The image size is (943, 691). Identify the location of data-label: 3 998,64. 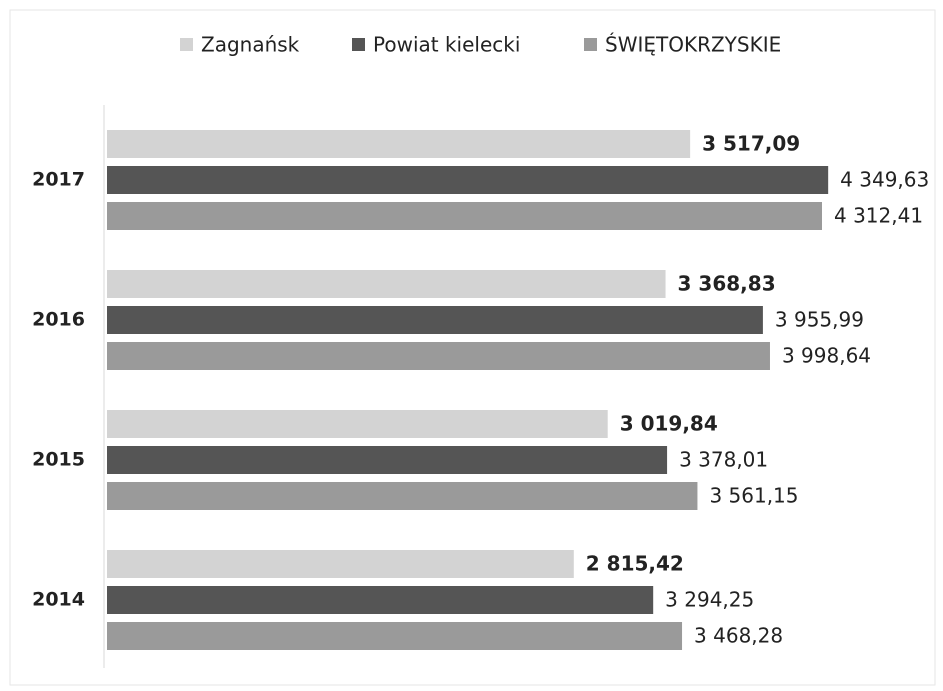
(826, 356).